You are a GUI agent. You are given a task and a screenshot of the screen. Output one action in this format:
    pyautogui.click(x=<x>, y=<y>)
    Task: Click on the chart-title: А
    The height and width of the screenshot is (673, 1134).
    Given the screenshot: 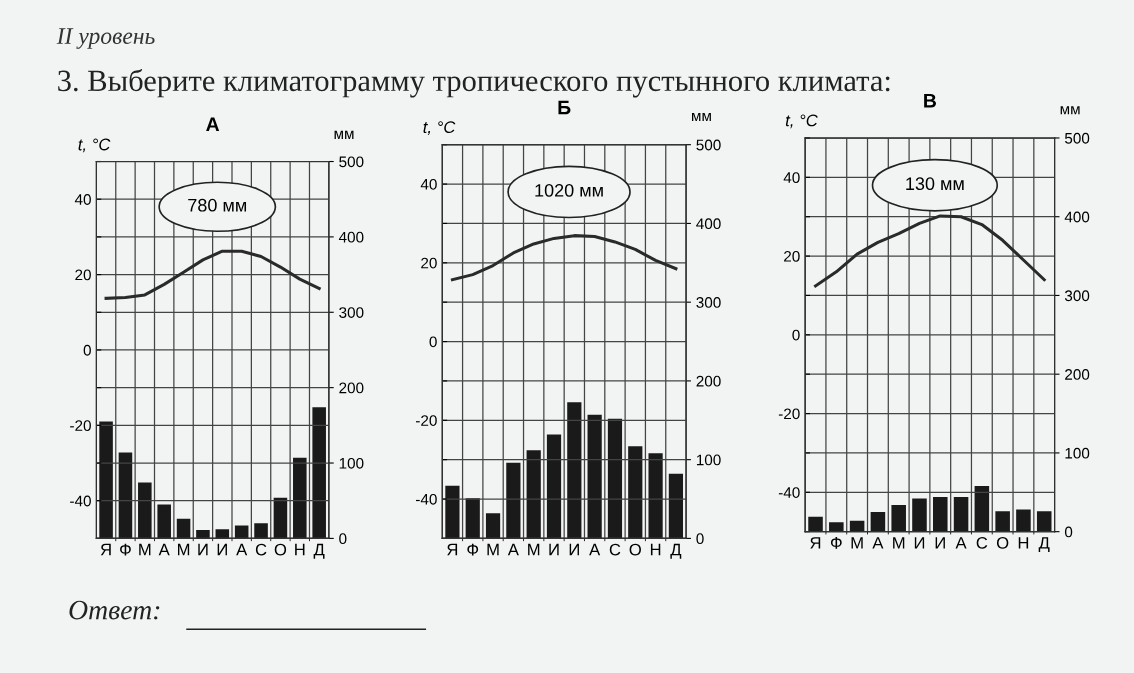 What is the action you would take?
    pyautogui.click(x=213, y=124)
    